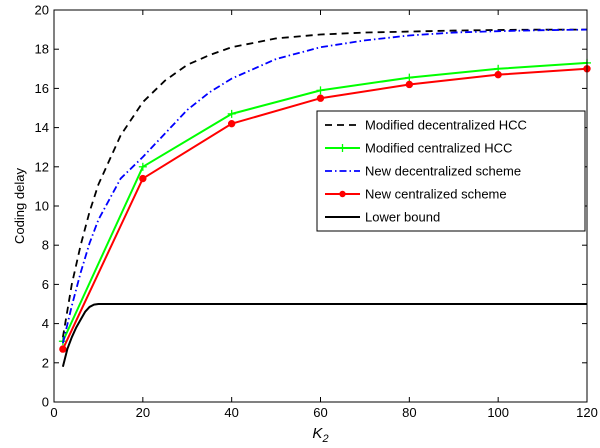 This screenshot has width=600, height=448. Describe the element at coordinates (498, 412) in the screenshot. I see `x-tick-label: 100` at that location.